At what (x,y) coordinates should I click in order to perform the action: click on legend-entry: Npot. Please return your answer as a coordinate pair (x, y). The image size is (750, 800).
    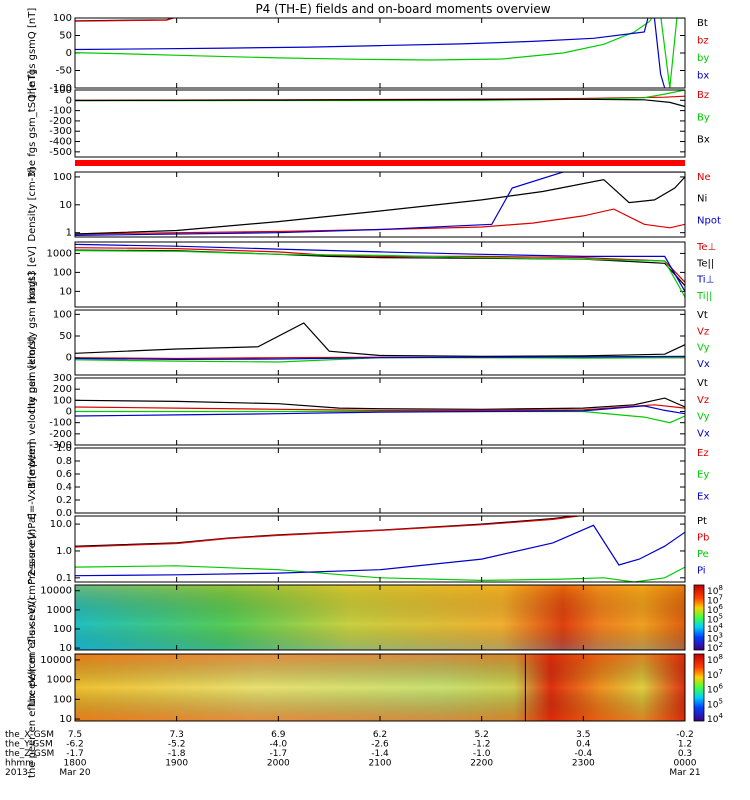
    Looking at the image, I should click on (709, 220).